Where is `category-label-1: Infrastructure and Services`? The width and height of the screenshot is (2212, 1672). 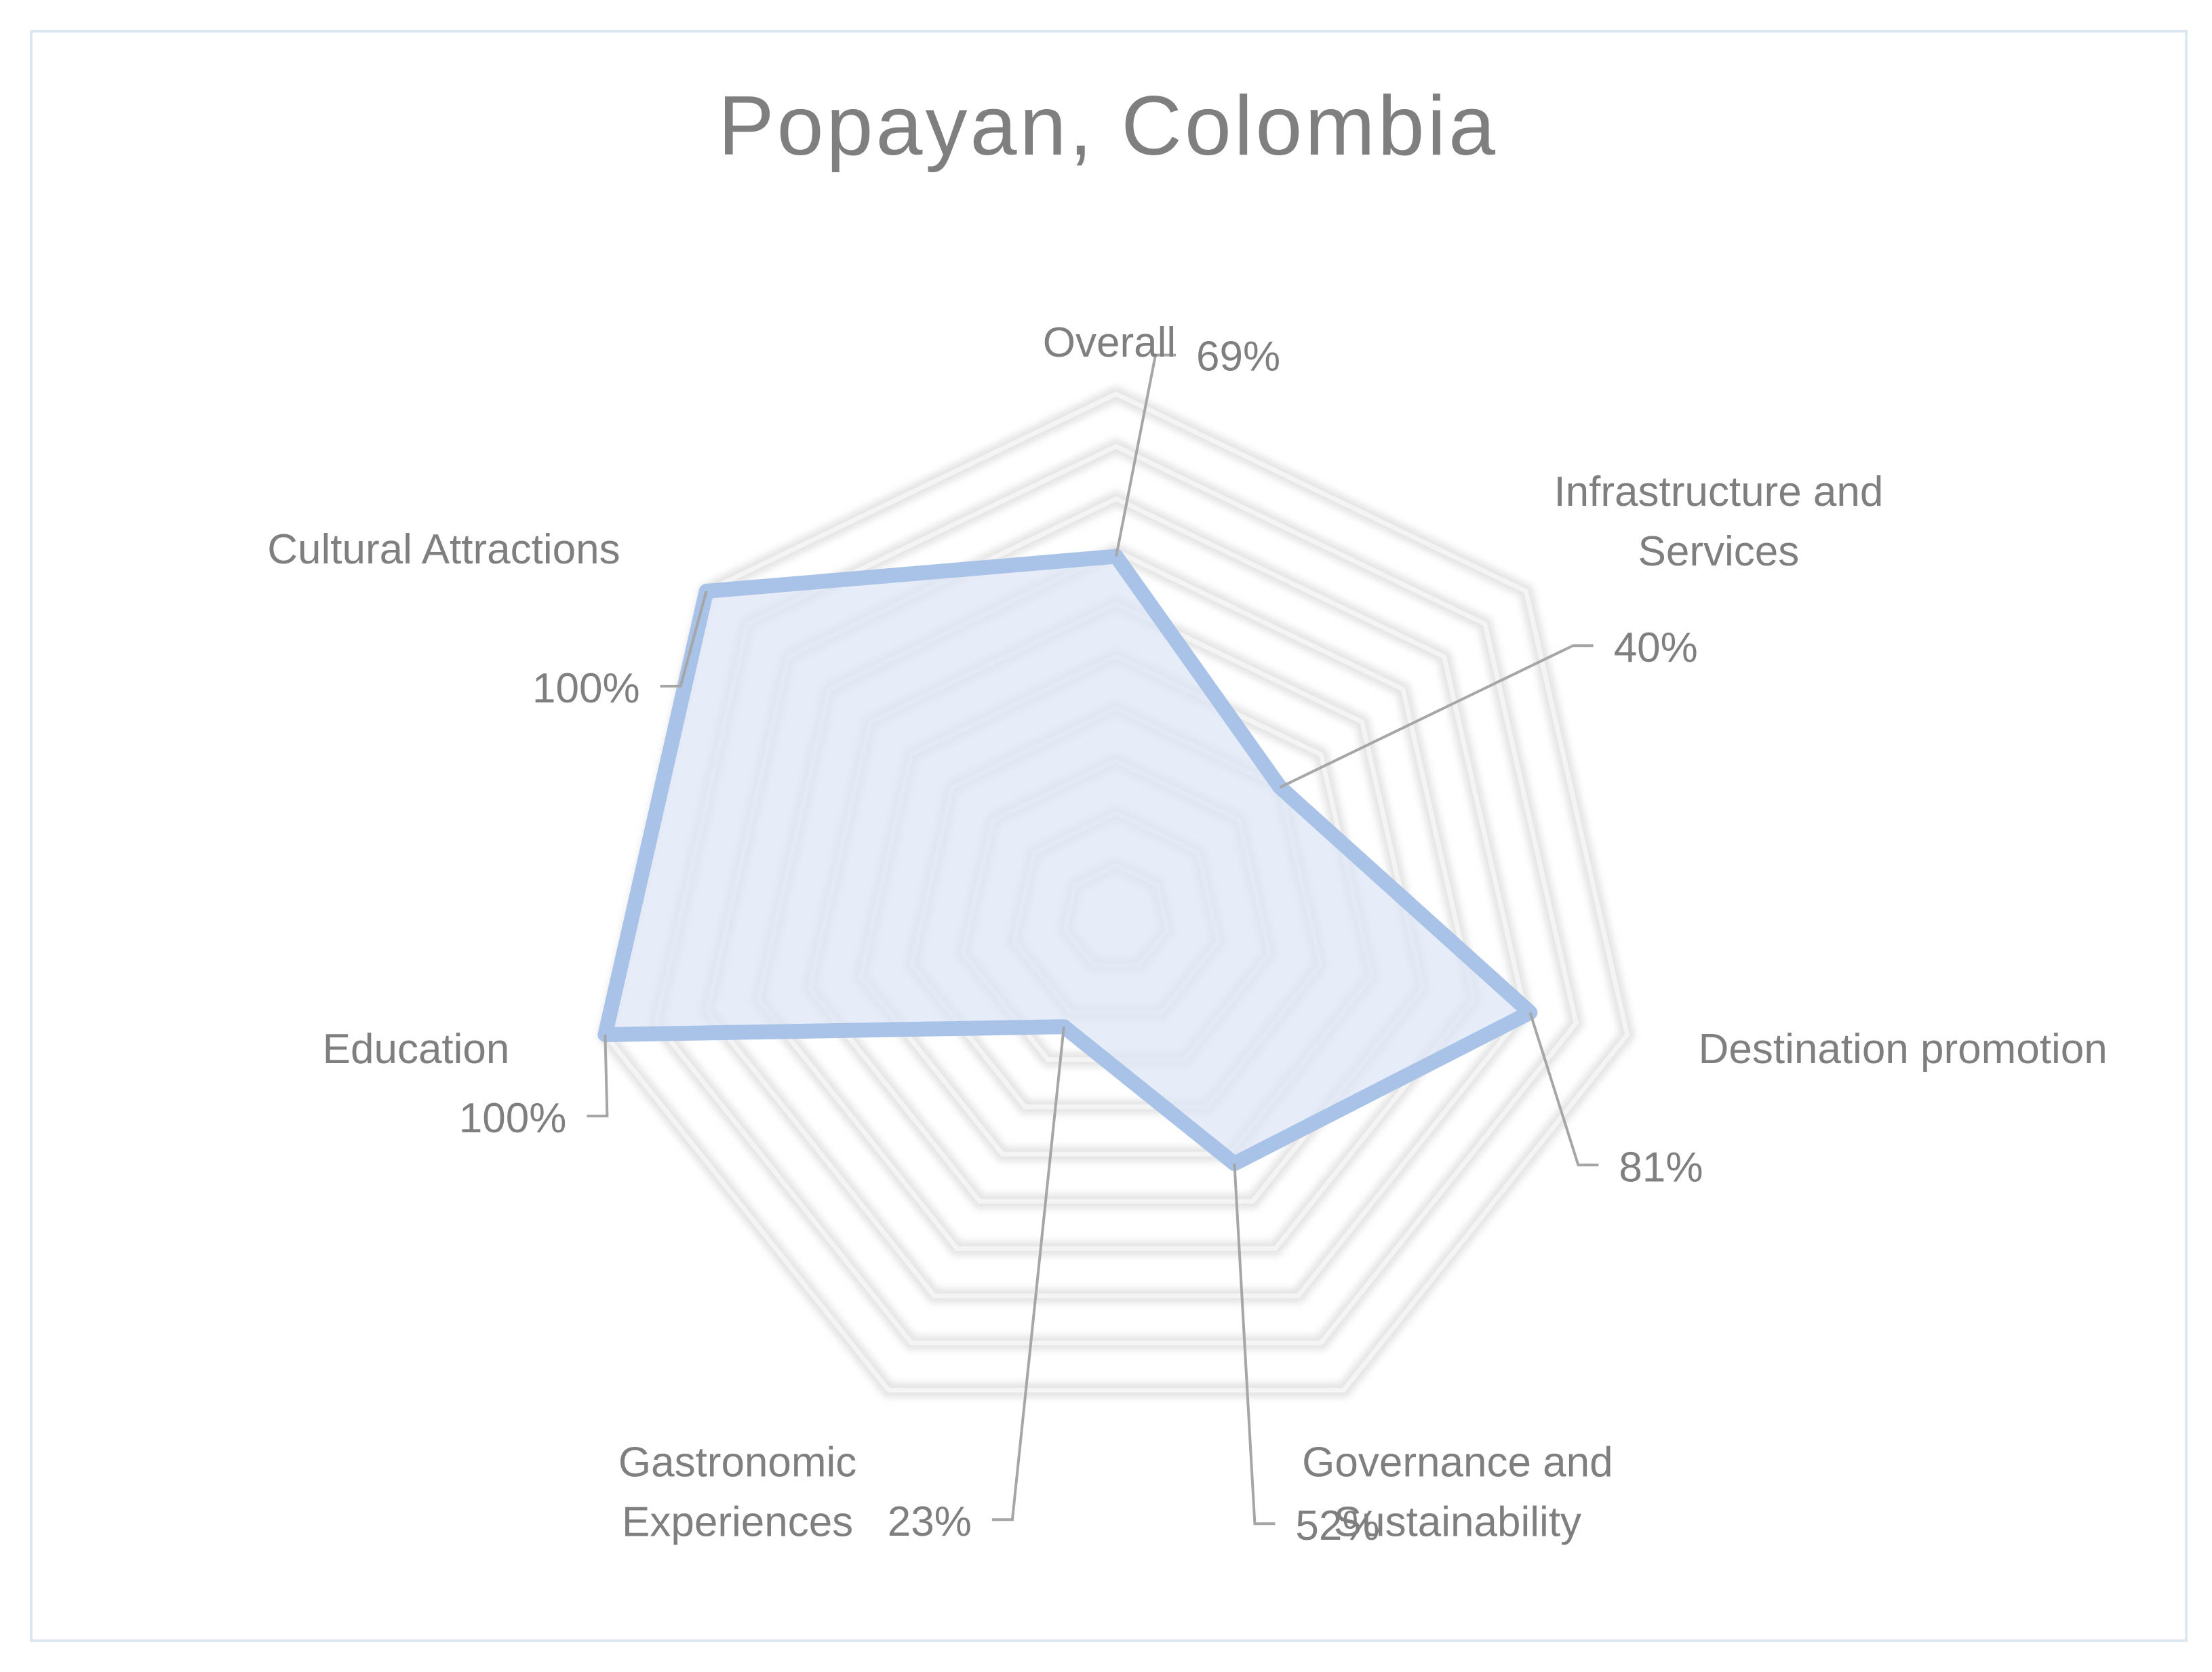
category-label-1: Infrastructure and Services is located at coordinates (1719, 522).